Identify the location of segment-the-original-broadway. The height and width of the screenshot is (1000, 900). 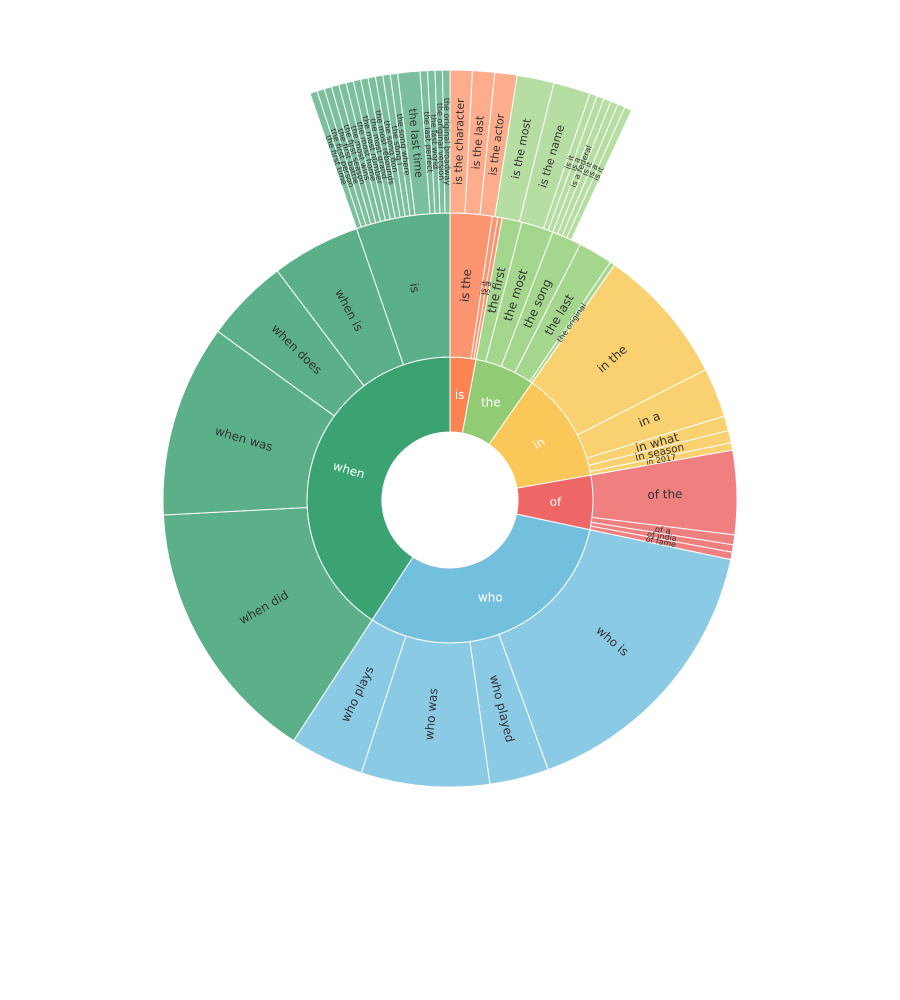
(446, 141).